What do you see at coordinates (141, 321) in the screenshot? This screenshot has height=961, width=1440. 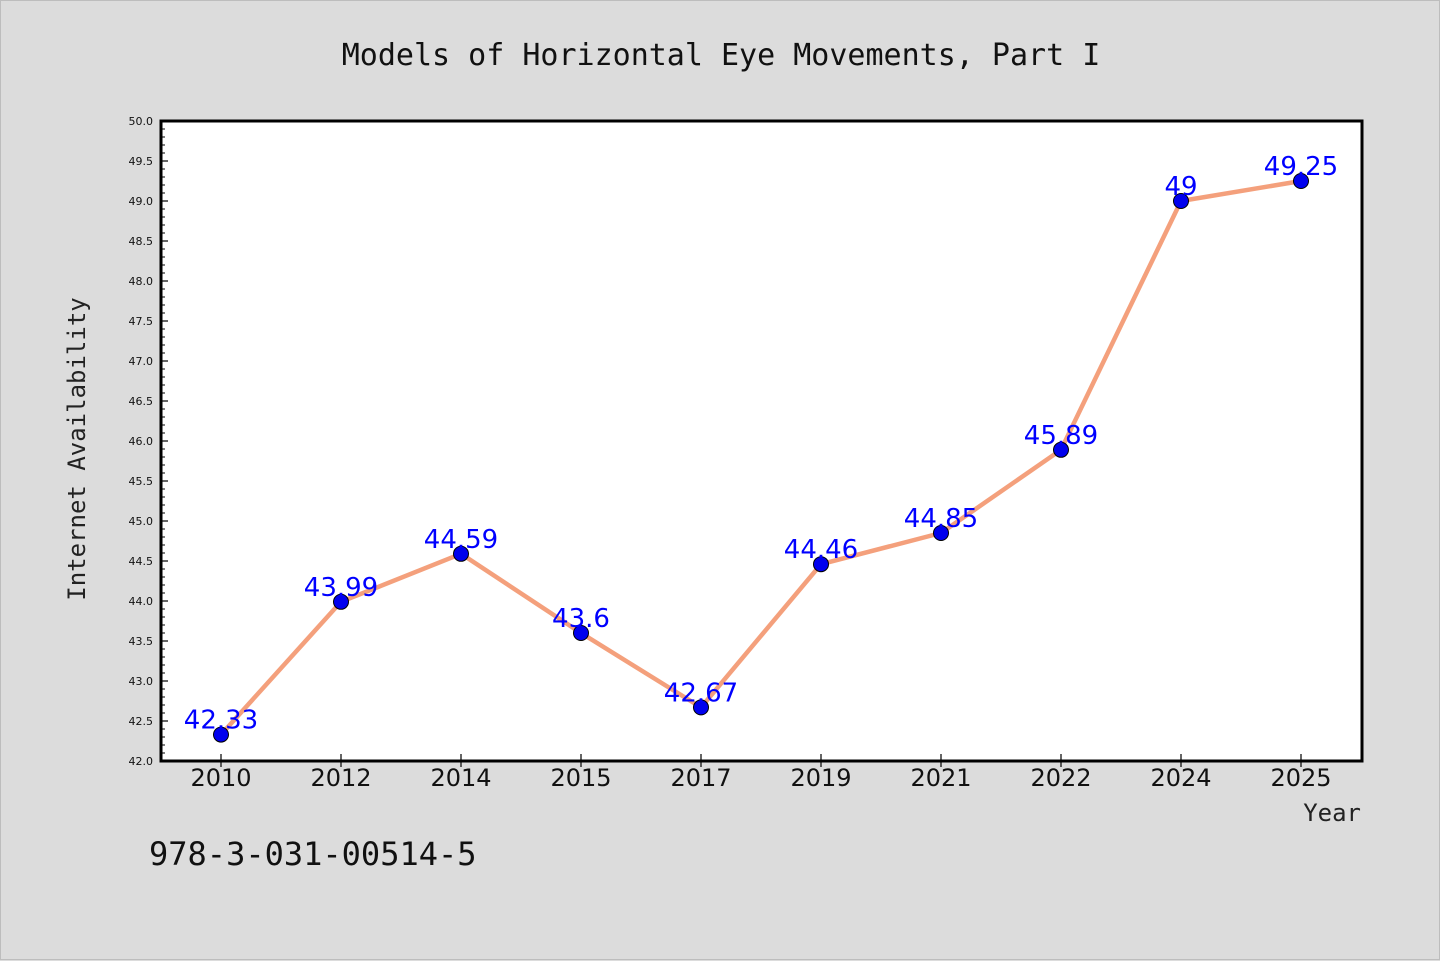 I see `y-tick-label: 47.5` at bounding box center [141, 321].